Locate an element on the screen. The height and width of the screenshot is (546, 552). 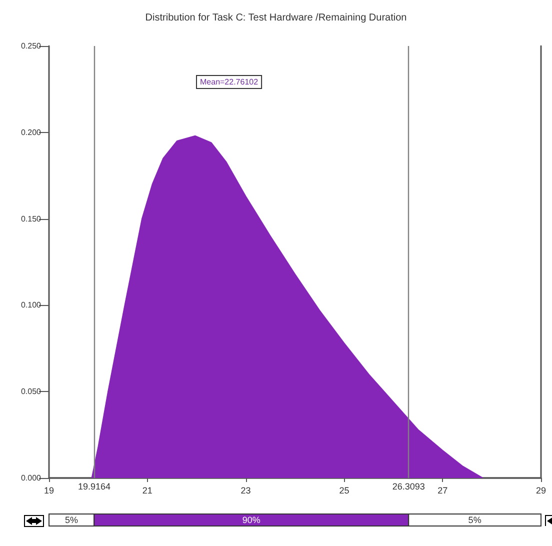
annotation: Mean=22.76102 is located at coordinates (229, 82).